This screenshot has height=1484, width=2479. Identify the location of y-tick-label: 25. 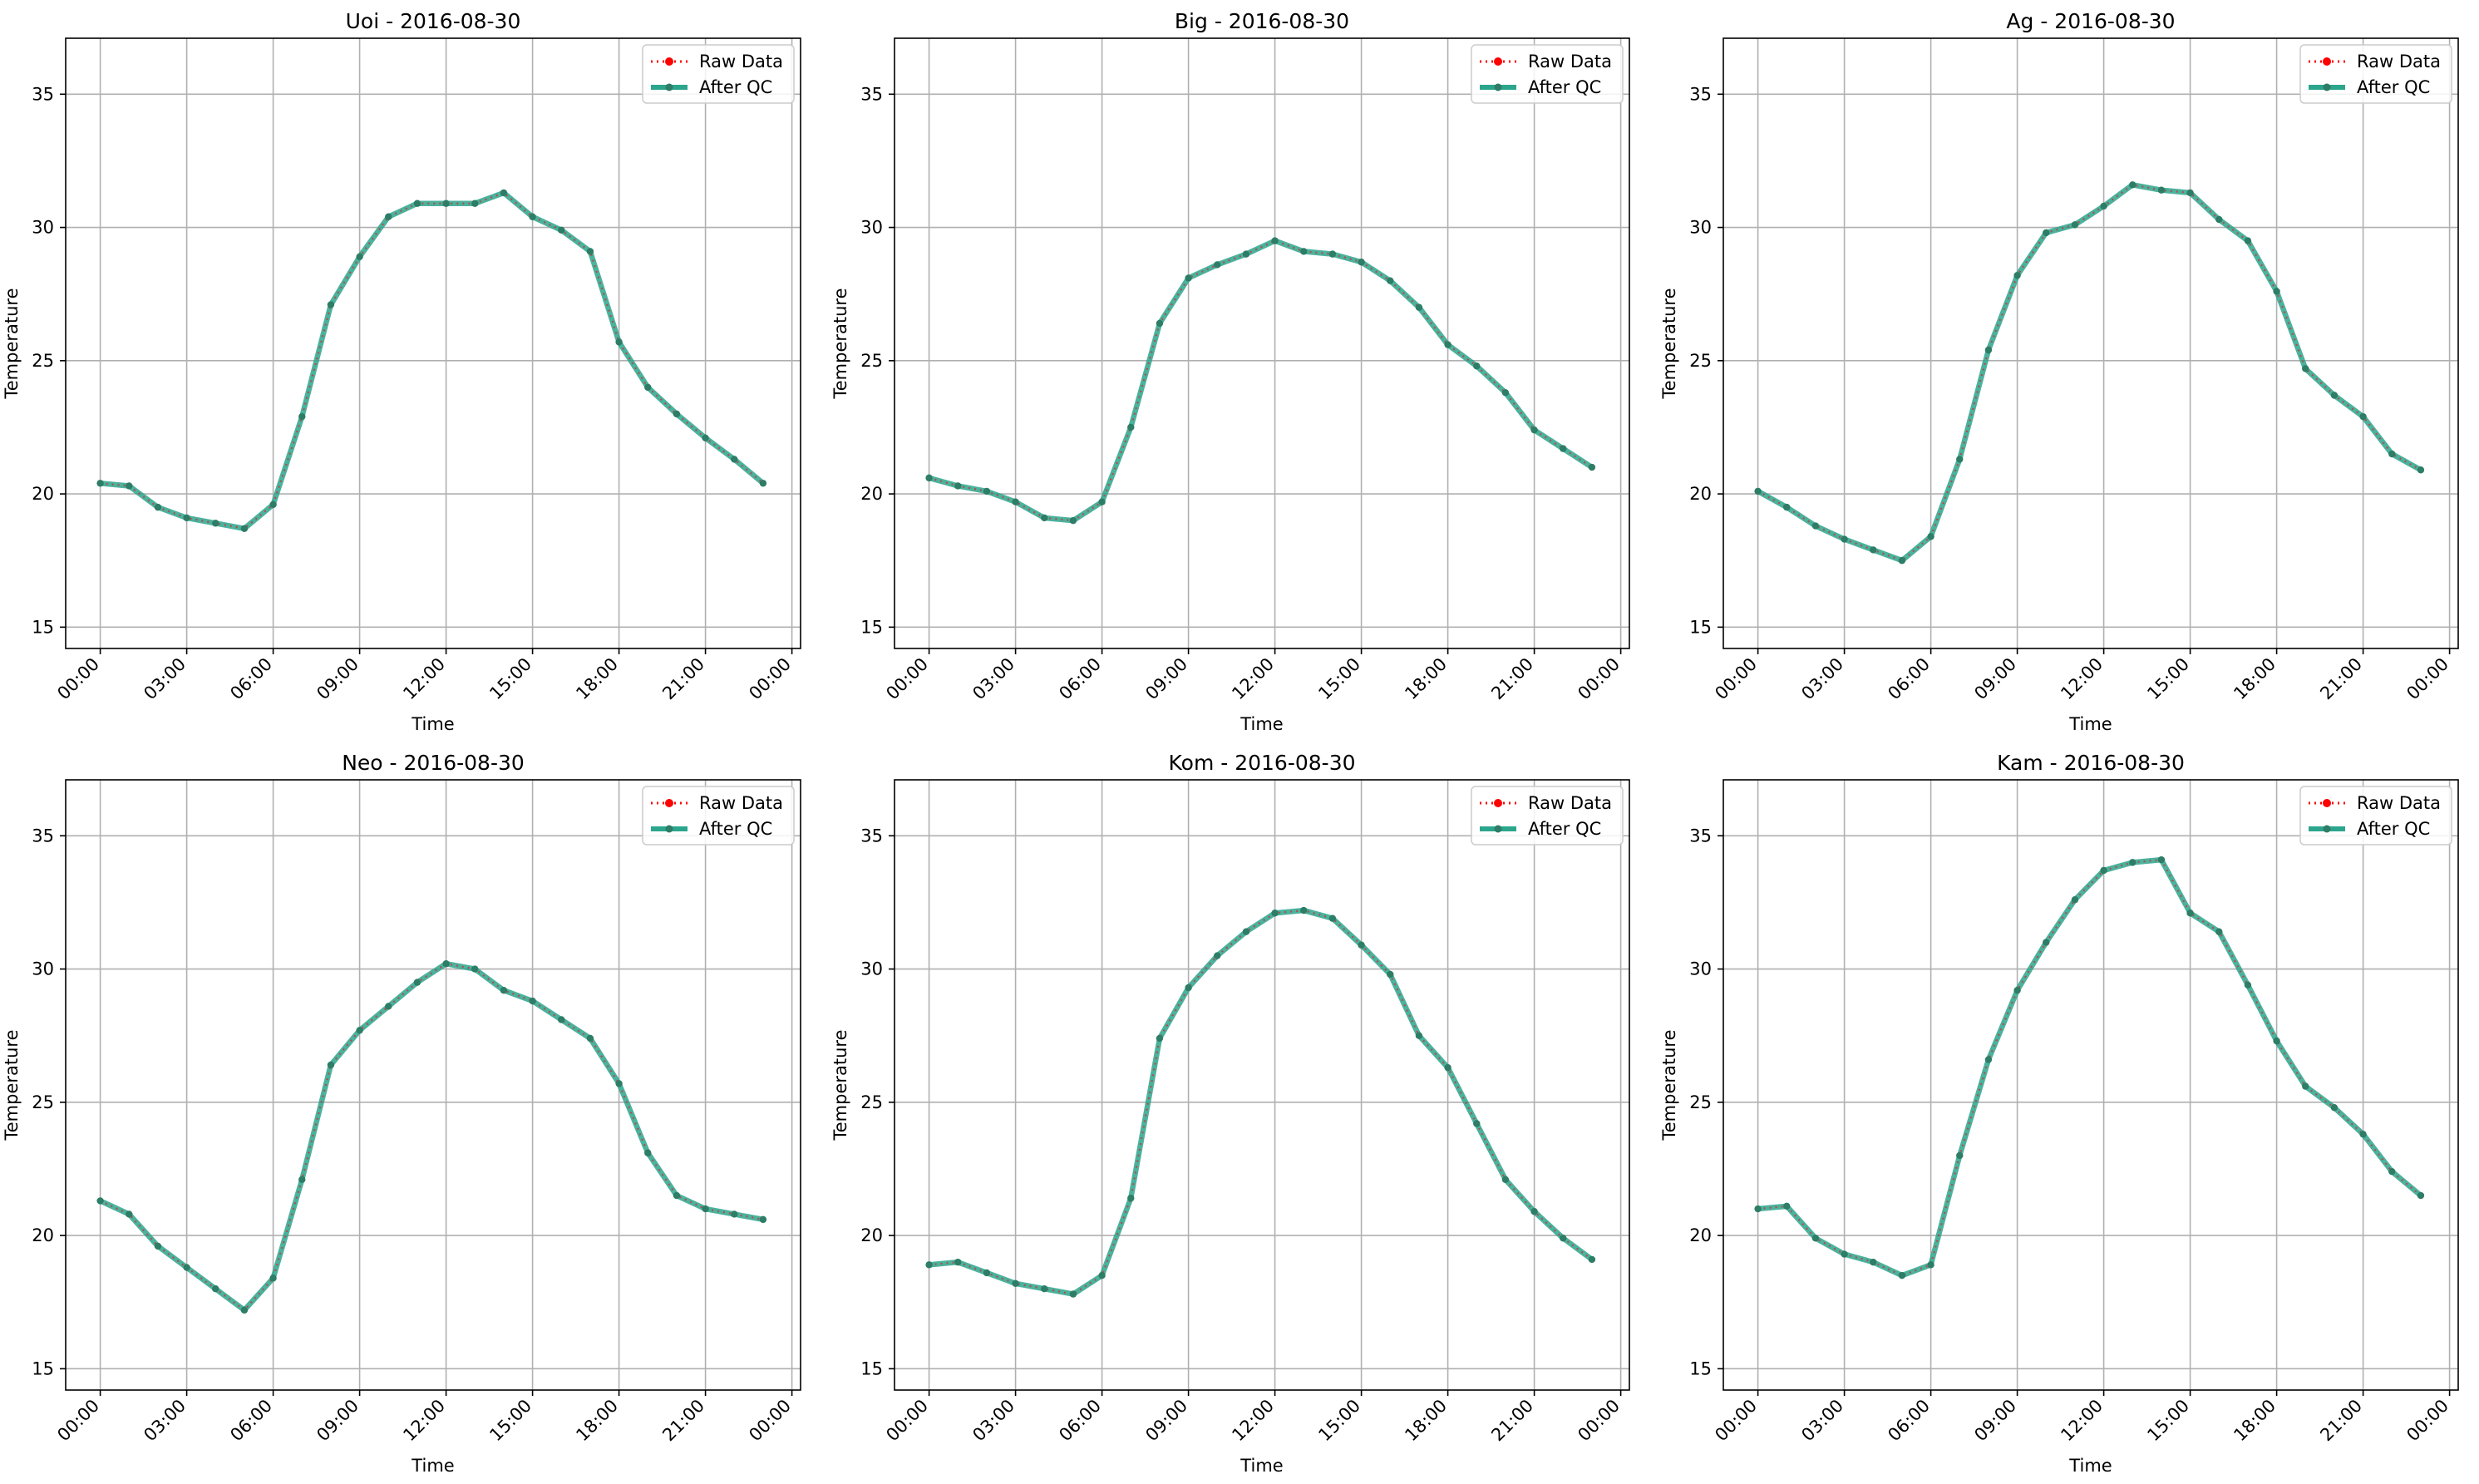
(43, 1102).